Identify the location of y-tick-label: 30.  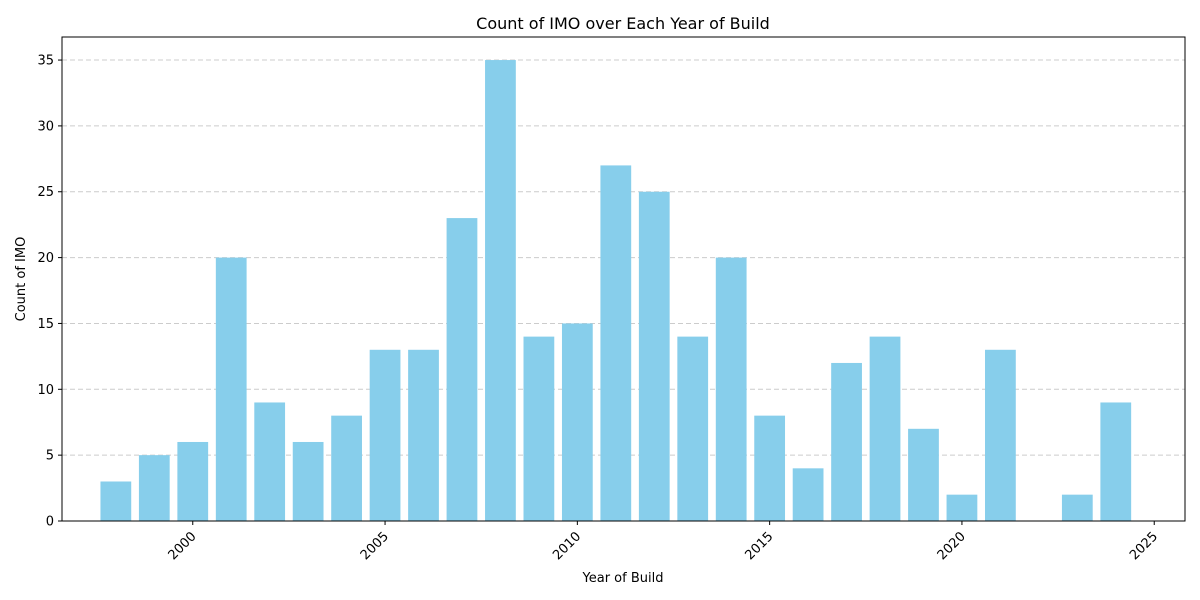
(45, 126).